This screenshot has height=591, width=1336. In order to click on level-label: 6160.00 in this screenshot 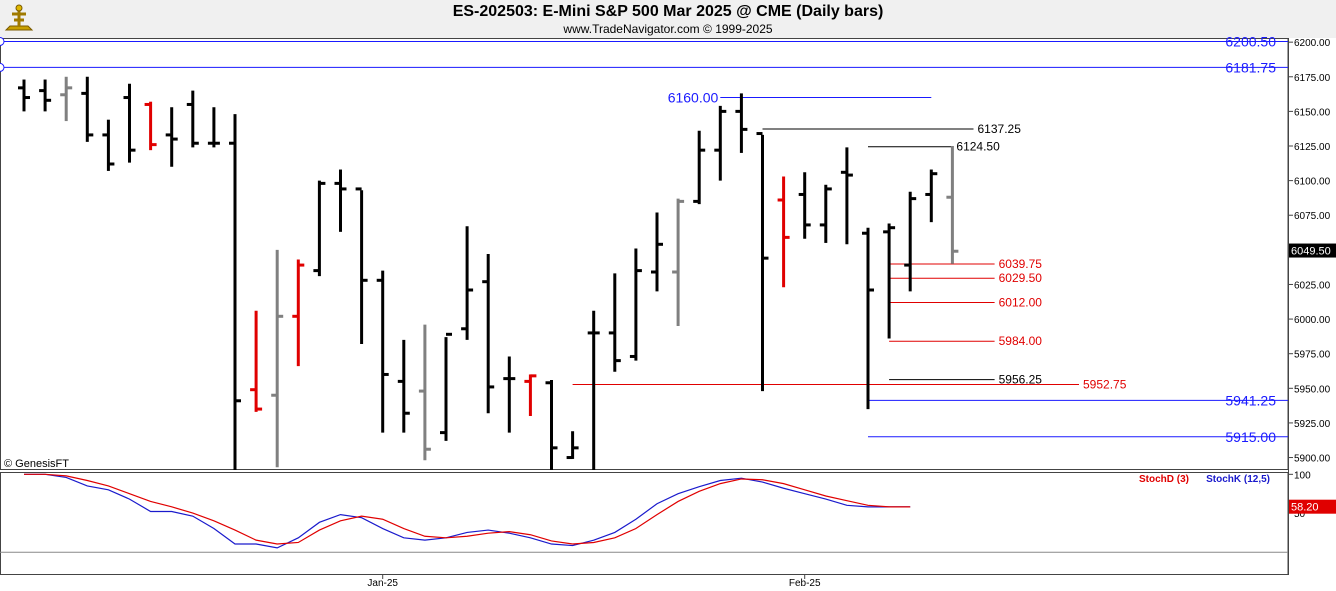, I will do `click(693, 98)`.